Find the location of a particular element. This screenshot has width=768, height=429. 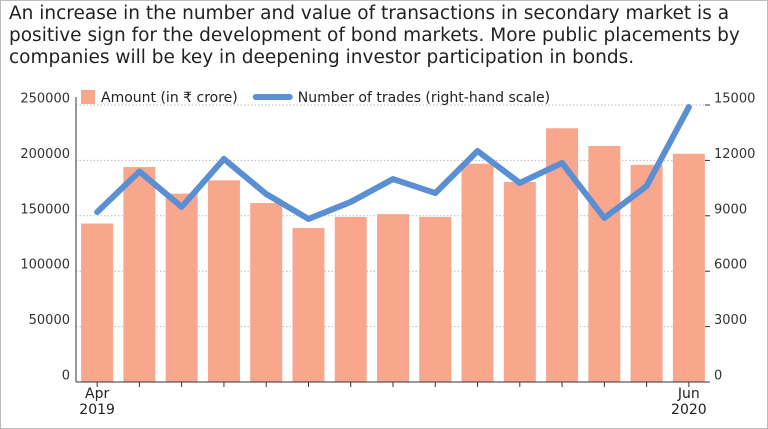

y2-tick-label: 9000 is located at coordinates (730, 209).